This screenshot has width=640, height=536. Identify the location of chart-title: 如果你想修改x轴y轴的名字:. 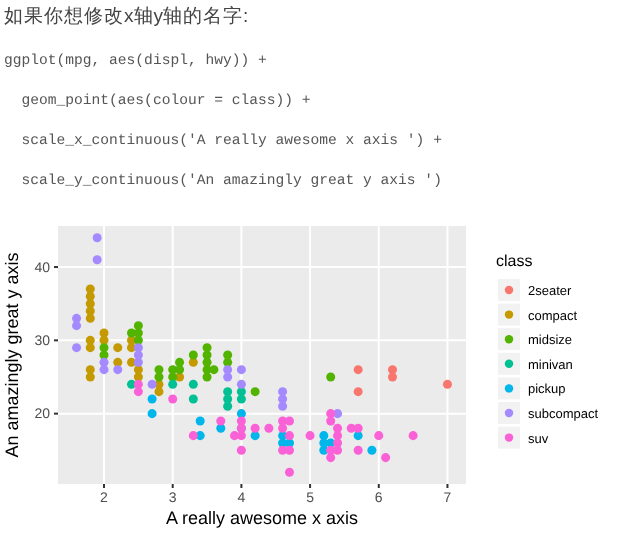
(126, 16).